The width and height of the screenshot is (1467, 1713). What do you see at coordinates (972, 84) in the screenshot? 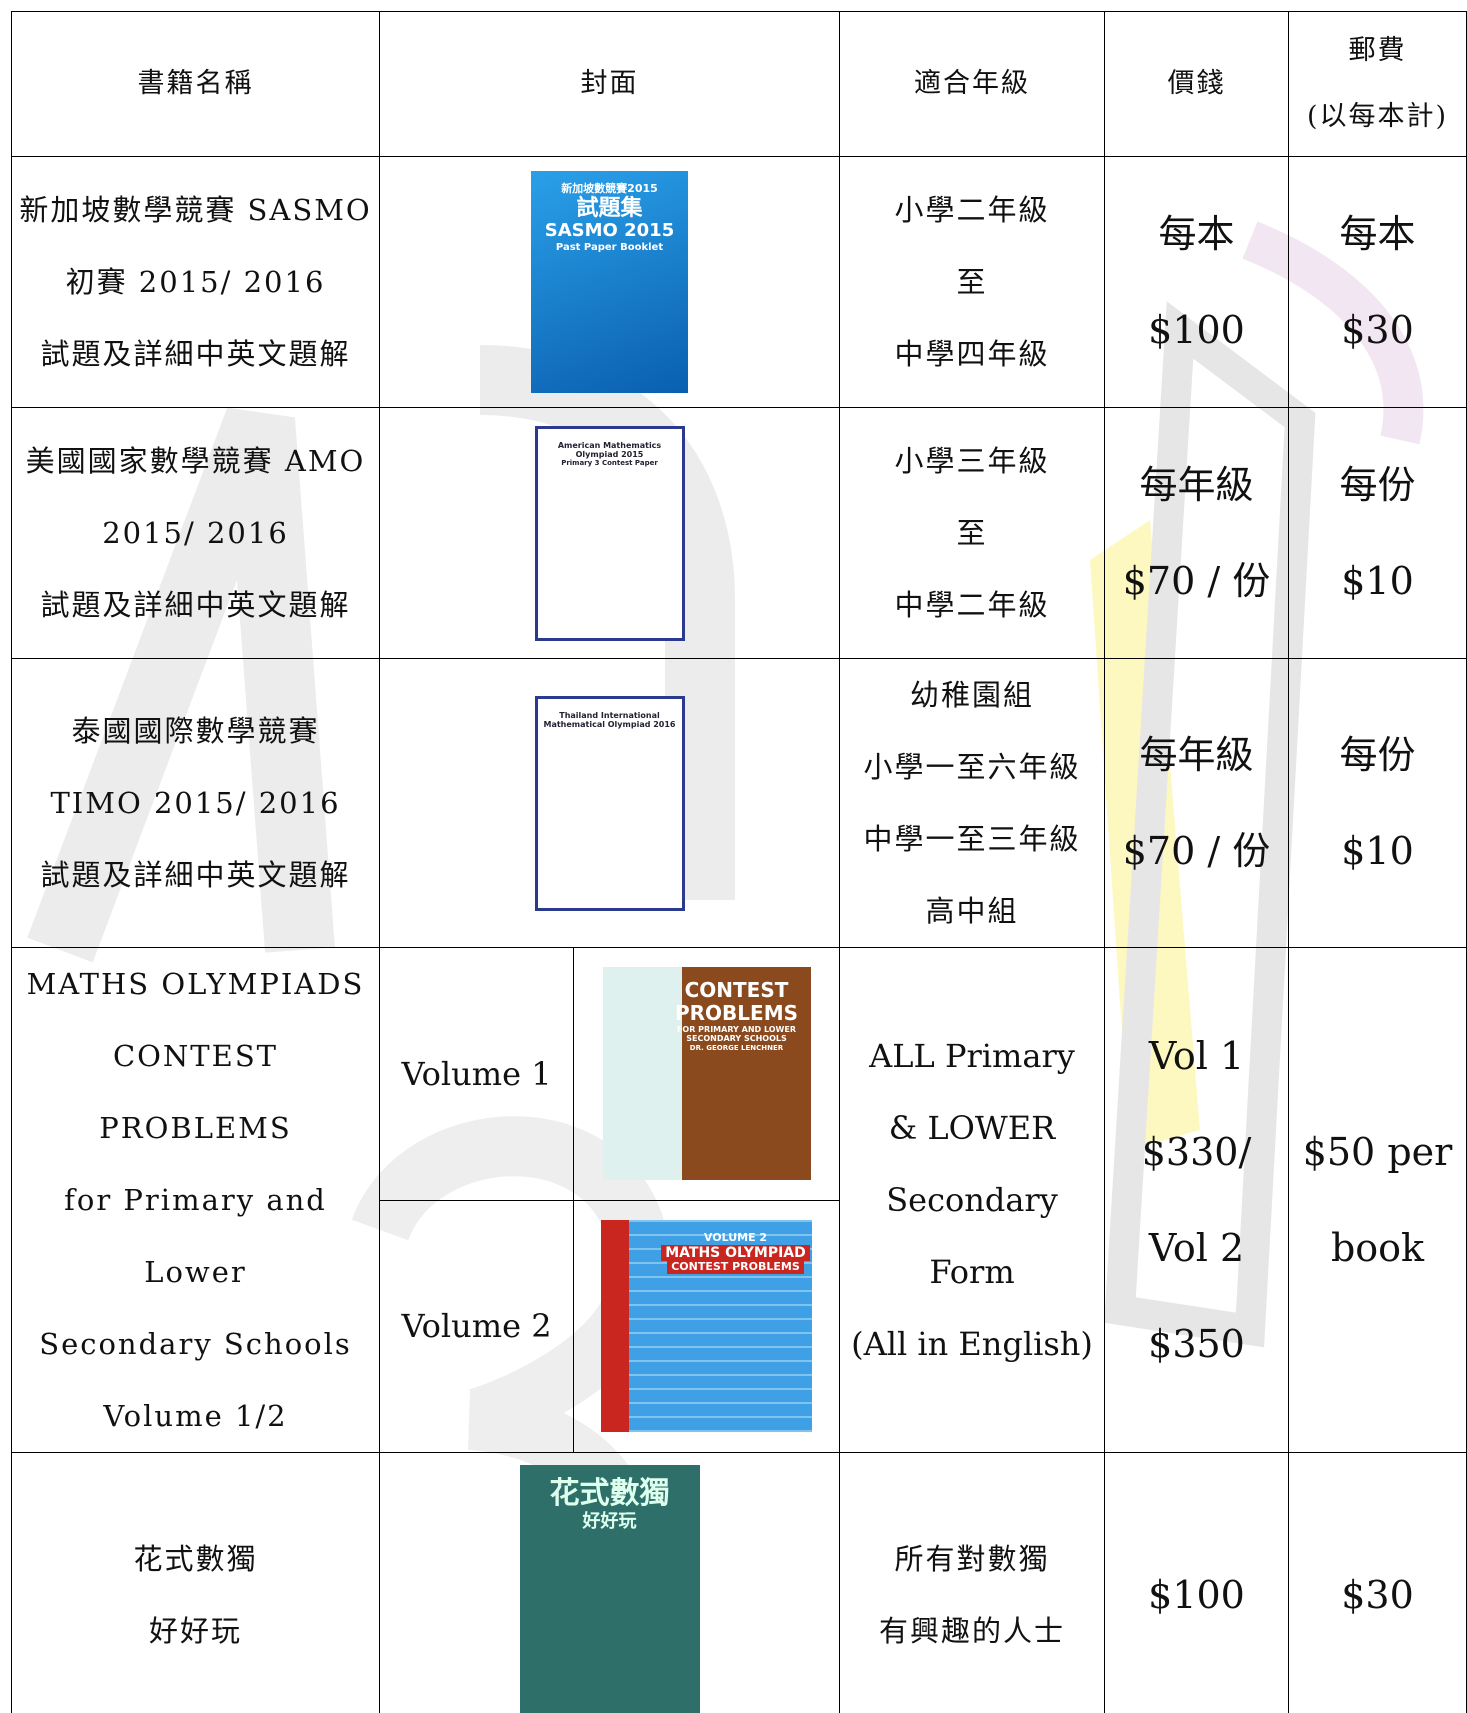
I see `header-cell: 適合年級` at bounding box center [972, 84].